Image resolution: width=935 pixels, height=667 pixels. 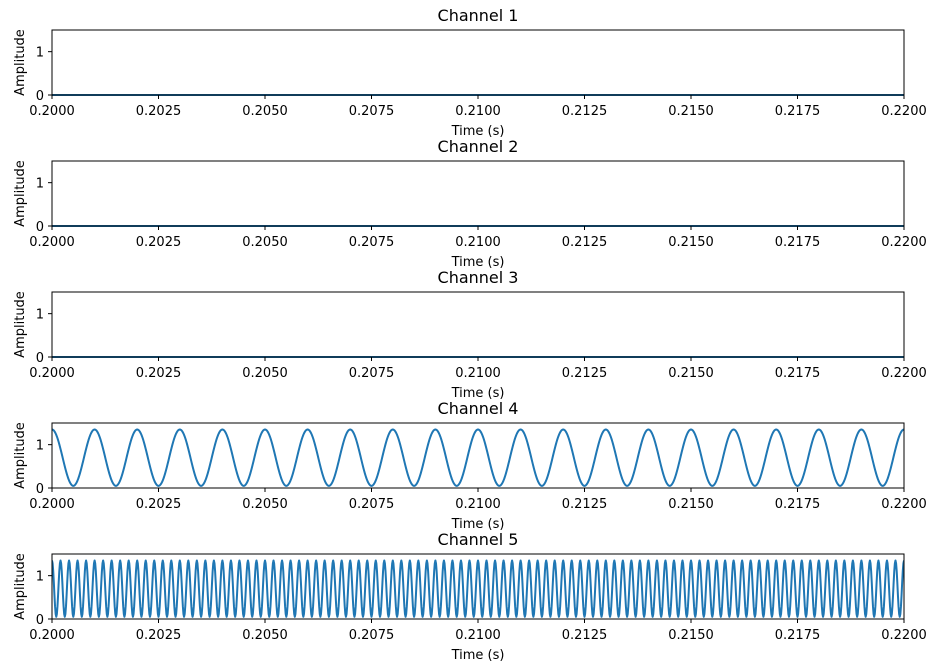 What do you see at coordinates (478, 277) in the screenshot?
I see `subplot-title: Channel 3` at bounding box center [478, 277].